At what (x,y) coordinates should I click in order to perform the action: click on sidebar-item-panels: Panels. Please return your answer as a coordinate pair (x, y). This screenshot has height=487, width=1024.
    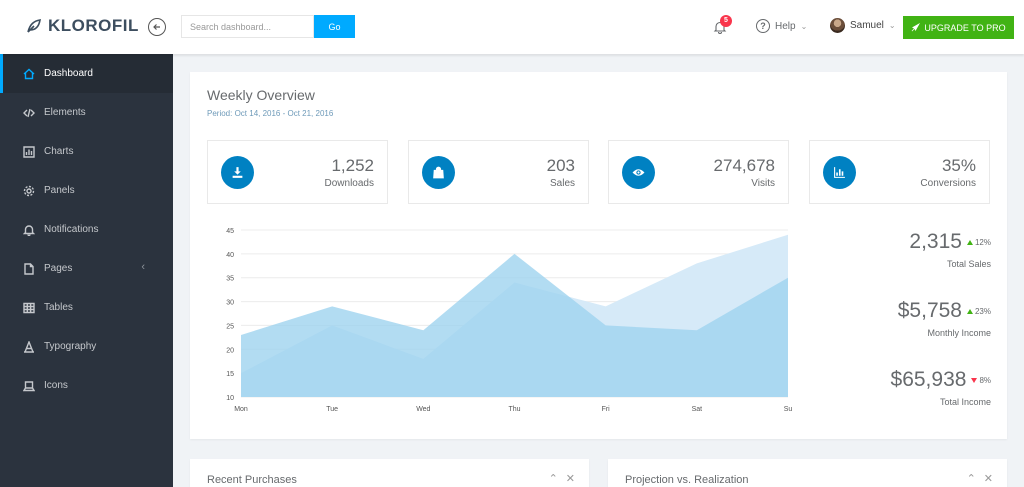
    Looking at the image, I should click on (86, 190).